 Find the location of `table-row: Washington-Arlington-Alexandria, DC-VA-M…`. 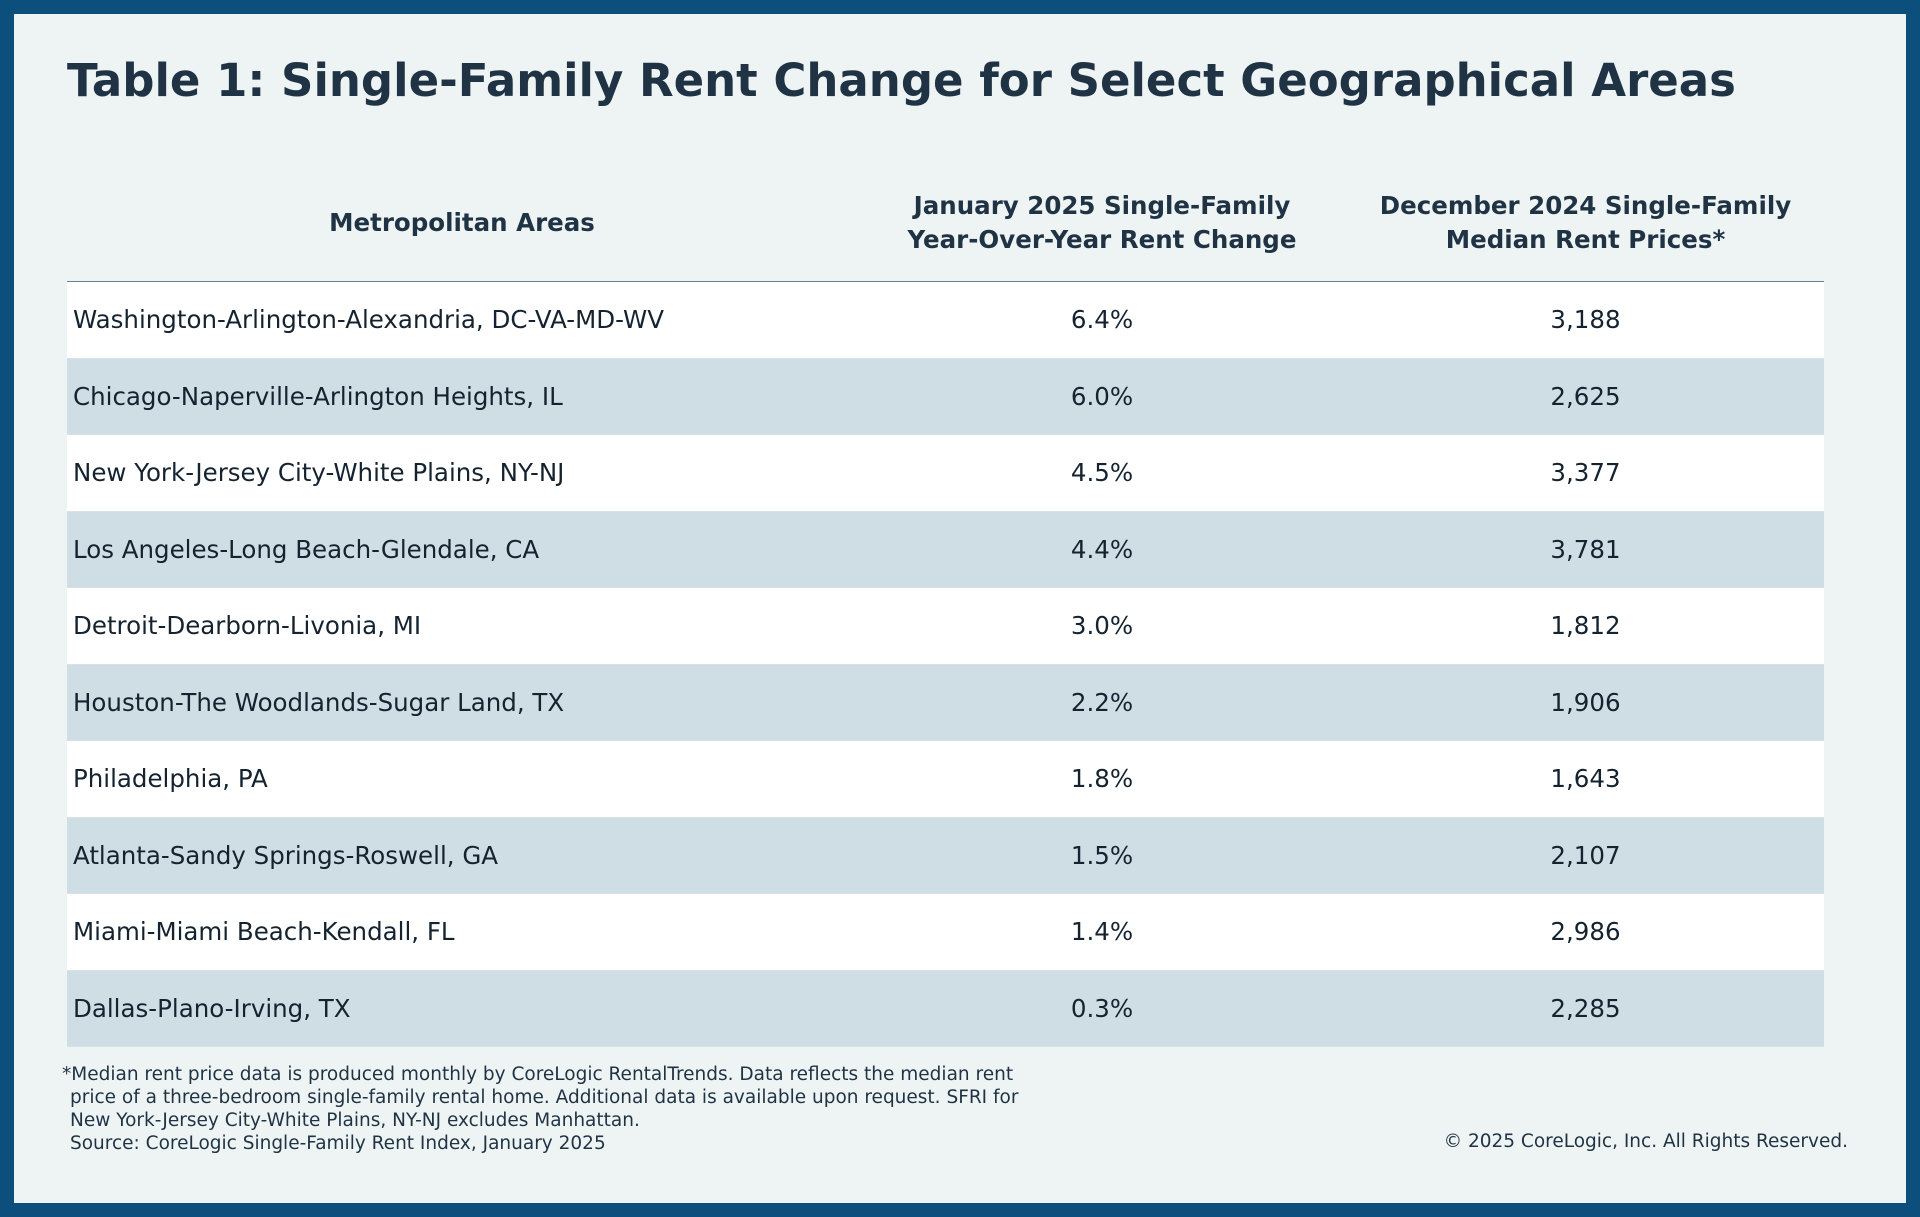

table-row: Washington-Arlington-Alexandria, DC-VA-M… is located at coordinates (945, 320).